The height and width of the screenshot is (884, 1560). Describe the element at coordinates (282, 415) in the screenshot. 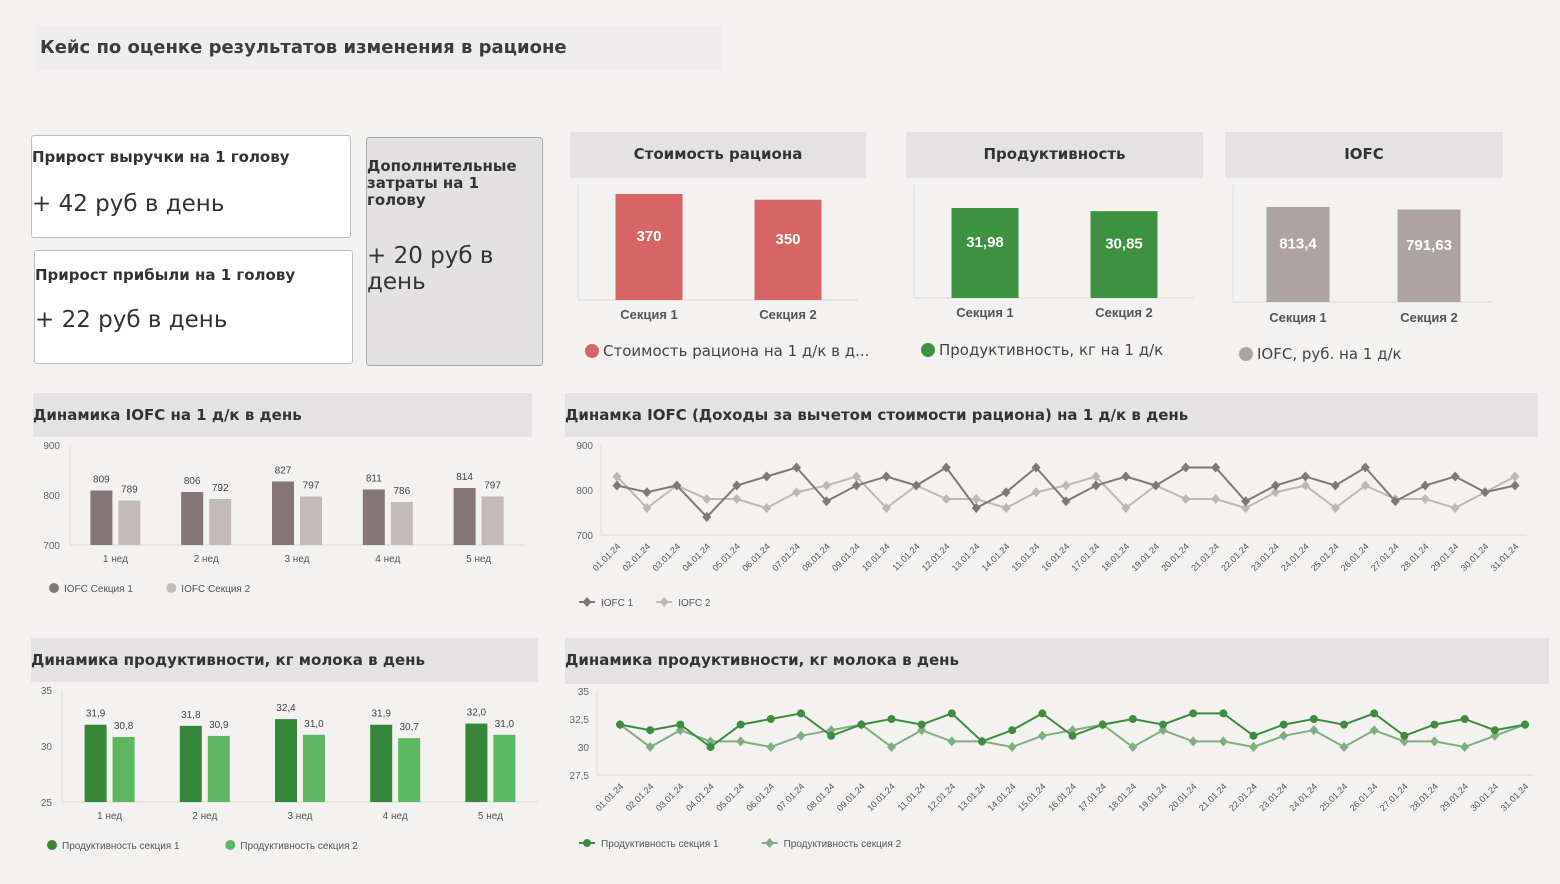

I see `iofc-weekly-header: Динамика IOFC на 1 д/к в день` at that location.